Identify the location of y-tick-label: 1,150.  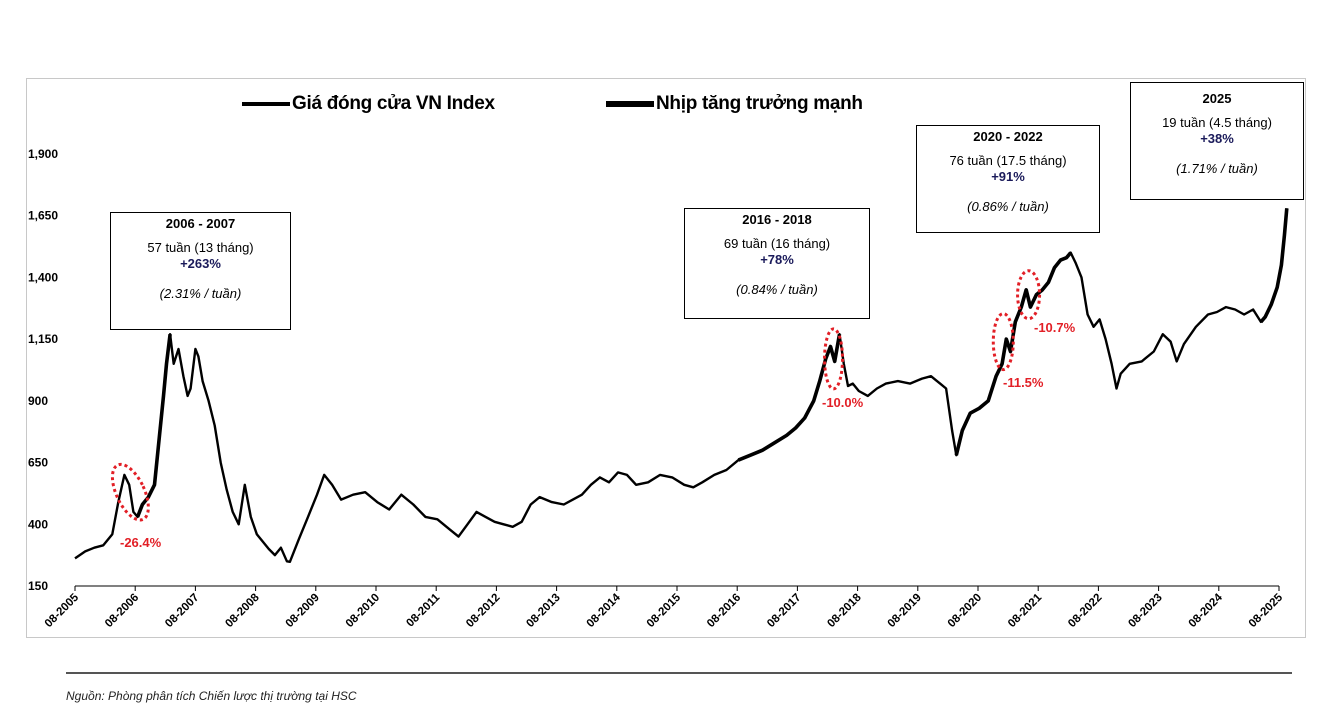
(43, 339).